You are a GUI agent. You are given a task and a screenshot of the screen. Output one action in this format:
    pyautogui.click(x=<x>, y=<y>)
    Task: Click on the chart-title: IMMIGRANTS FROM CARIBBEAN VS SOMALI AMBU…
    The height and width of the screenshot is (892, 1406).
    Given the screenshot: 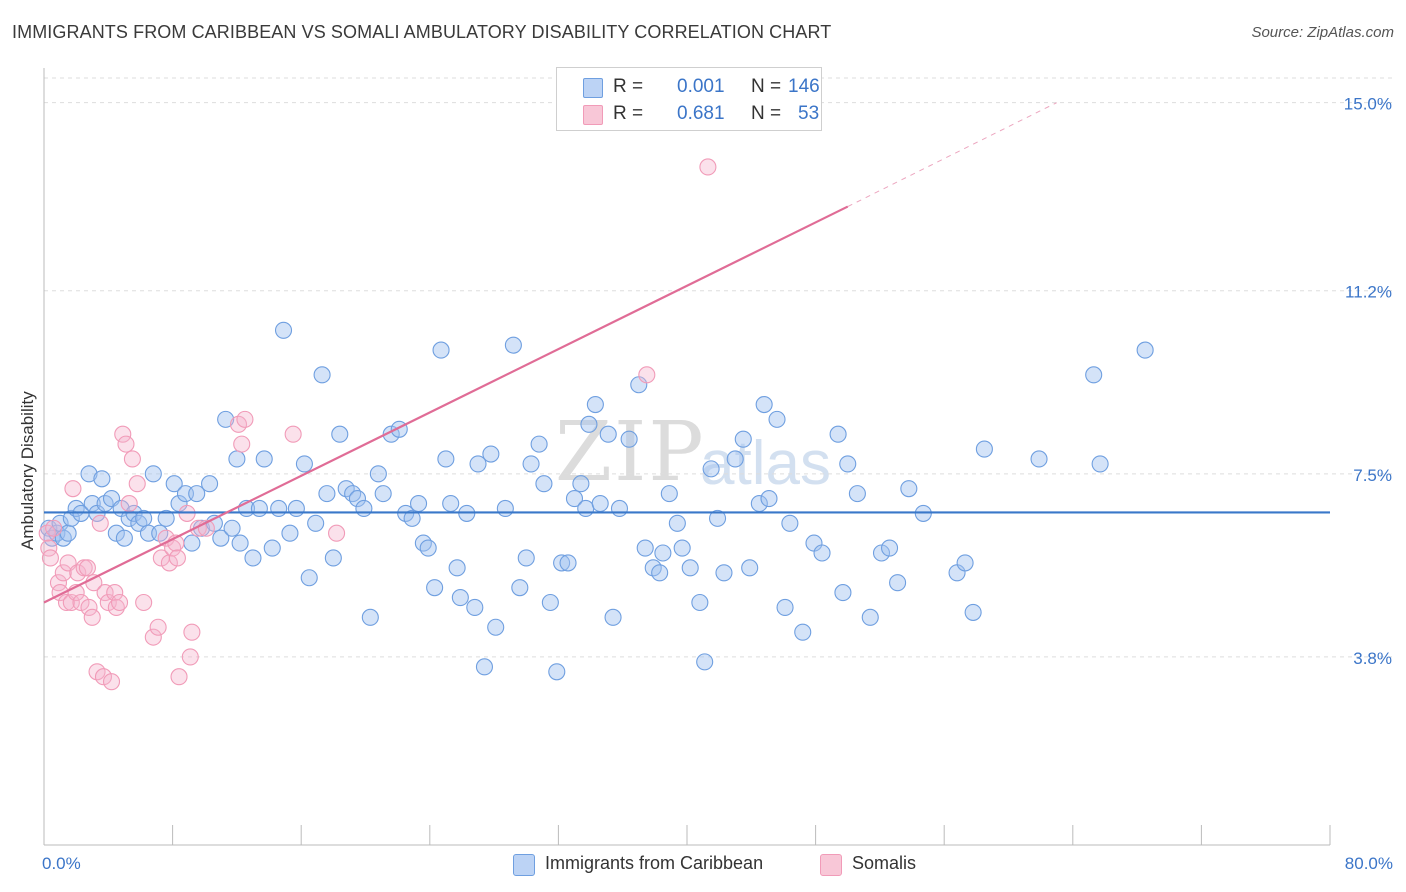 What is the action you would take?
    pyautogui.click(x=422, y=32)
    